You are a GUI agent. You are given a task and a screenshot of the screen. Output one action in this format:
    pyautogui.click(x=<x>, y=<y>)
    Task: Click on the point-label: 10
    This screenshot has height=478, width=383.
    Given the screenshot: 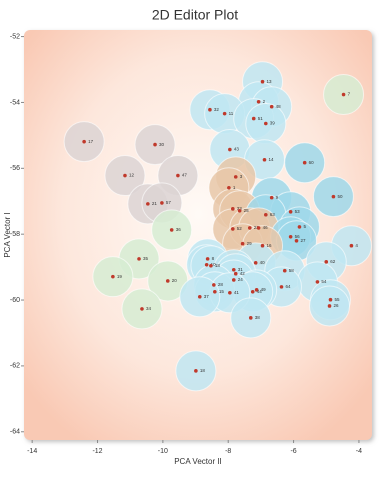 What is the action you would take?
    pyautogui.click(x=214, y=264)
    